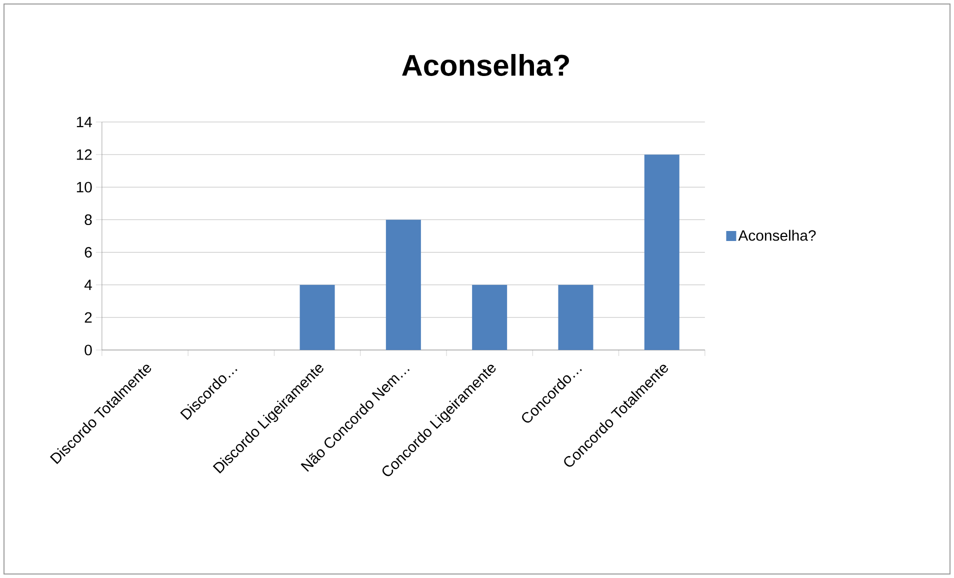 The height and width of the screenshot is (578, 954). I want to click on y-tick-label: 14, so click(84, 122).